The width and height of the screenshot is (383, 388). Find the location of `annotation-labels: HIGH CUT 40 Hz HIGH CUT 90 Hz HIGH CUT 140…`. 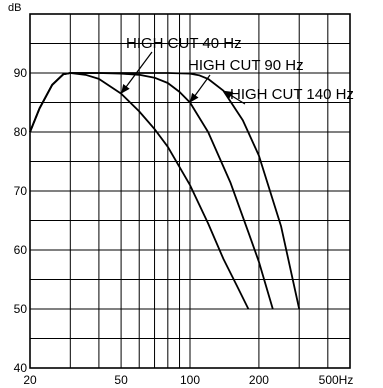

annotation-labels: HIGH CUT 40 Hz HIGH CUT 90 Hz HIGH CUT 140… is located at coordinates (240, 69).